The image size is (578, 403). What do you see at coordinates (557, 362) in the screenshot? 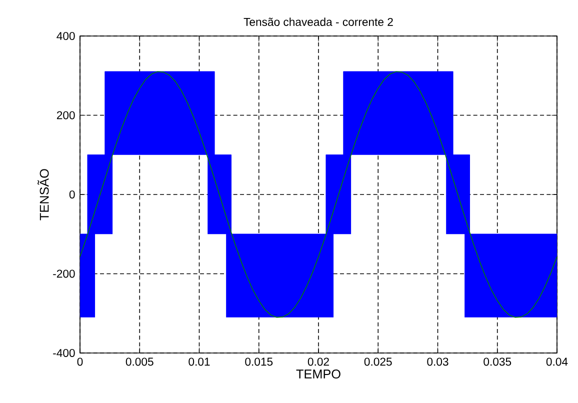
I see `x-tick-label: 0.04` at bounding box center [557, 362].